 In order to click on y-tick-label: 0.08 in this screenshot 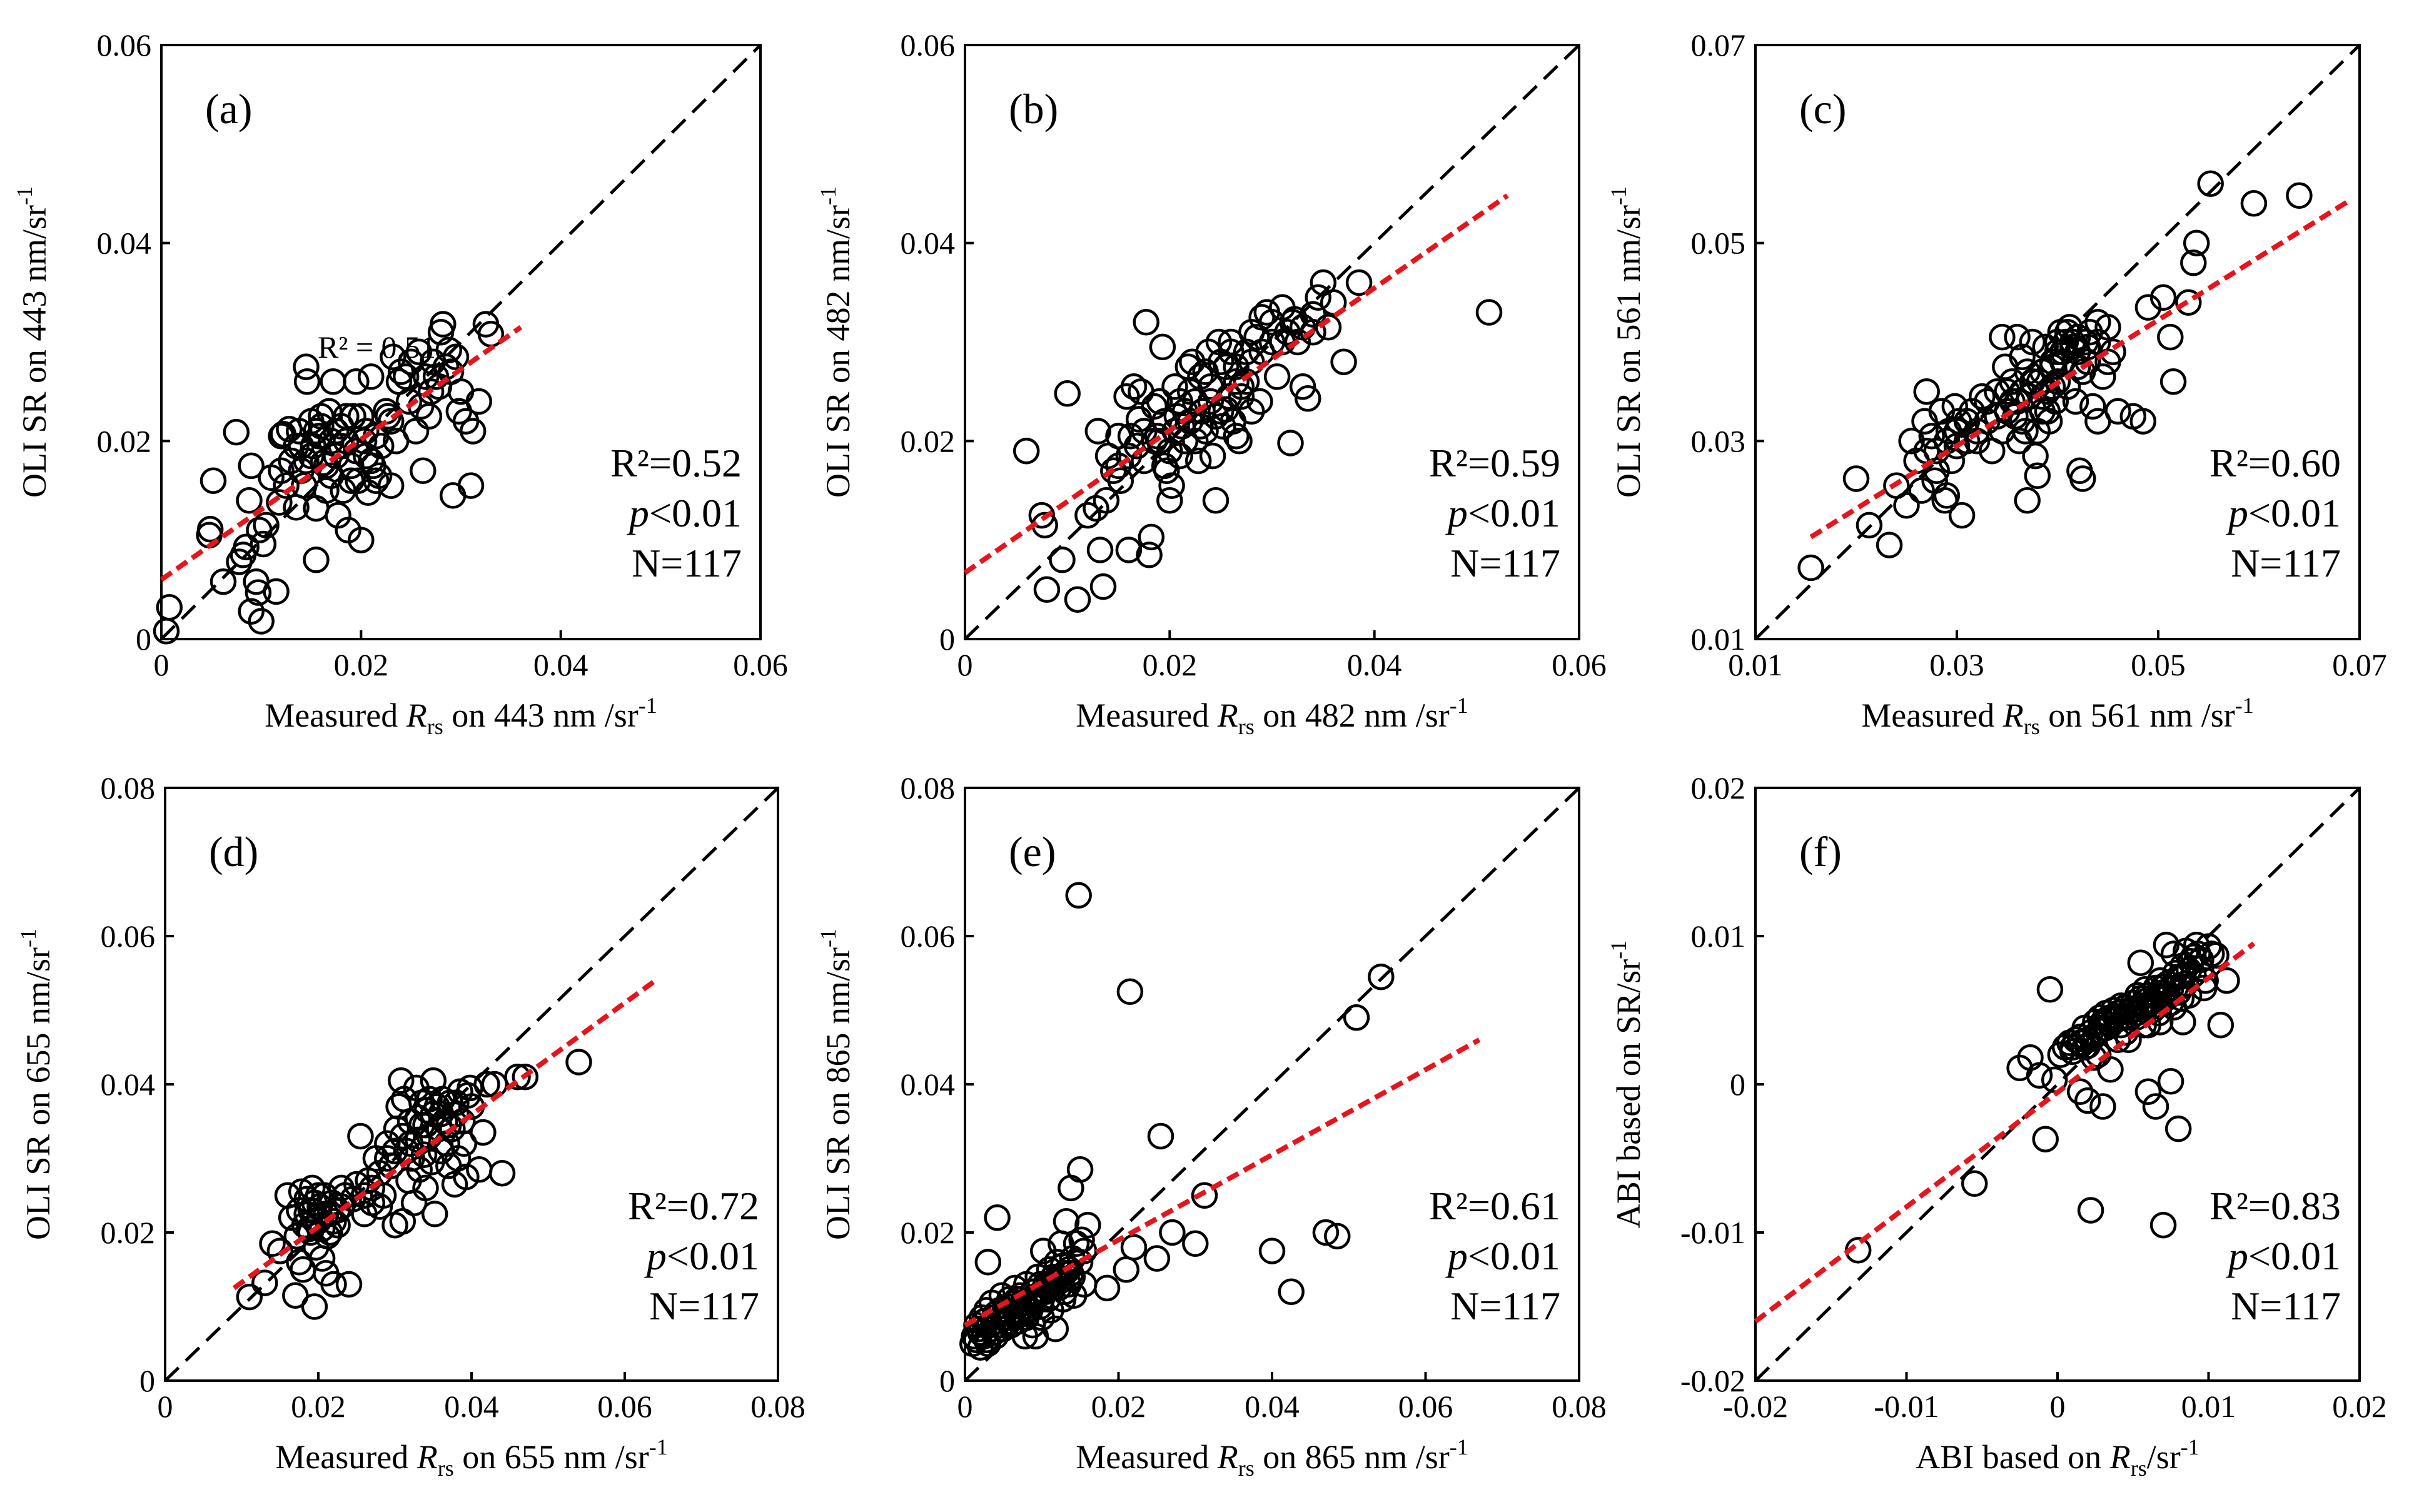, I will do `click(128, 787)`.